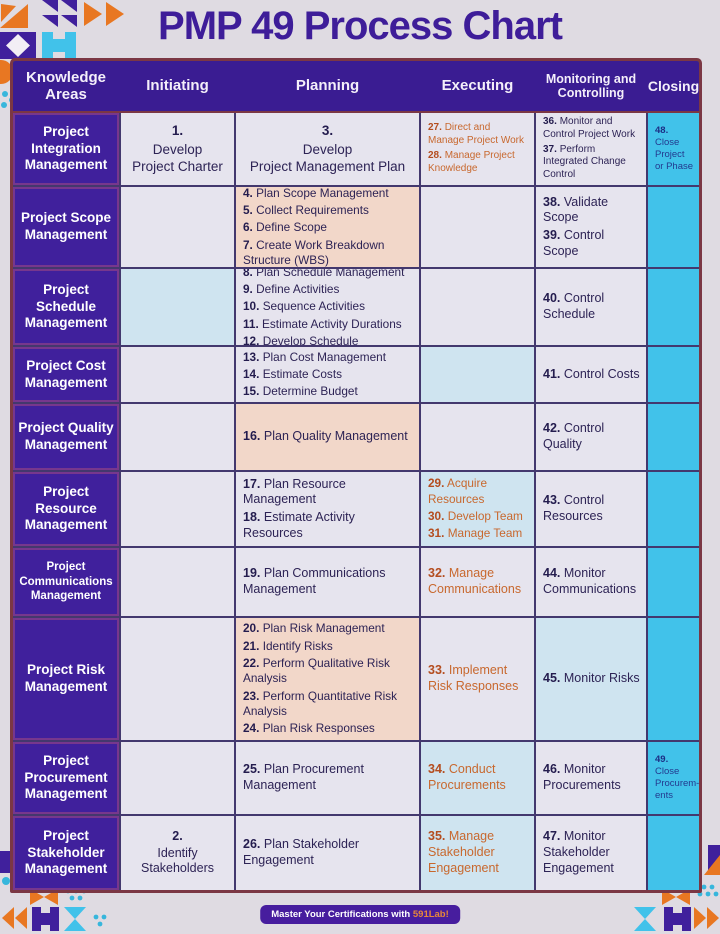 This screenshot has width=720, height=934. What do you see at coordinates (66, 679) in the screenshot?
I see `knowledge-area-label-row8: Project Risk Management` at bounding box center [66, 679].